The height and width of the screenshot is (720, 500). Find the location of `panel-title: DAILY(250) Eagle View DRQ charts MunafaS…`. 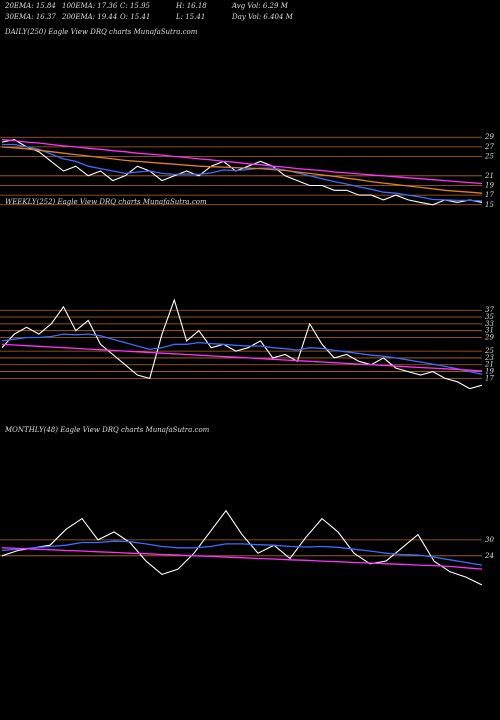

panel-title: DAILY(250) Eagle View DRQ charts MunafaS… is located at coordinates (101, 32).